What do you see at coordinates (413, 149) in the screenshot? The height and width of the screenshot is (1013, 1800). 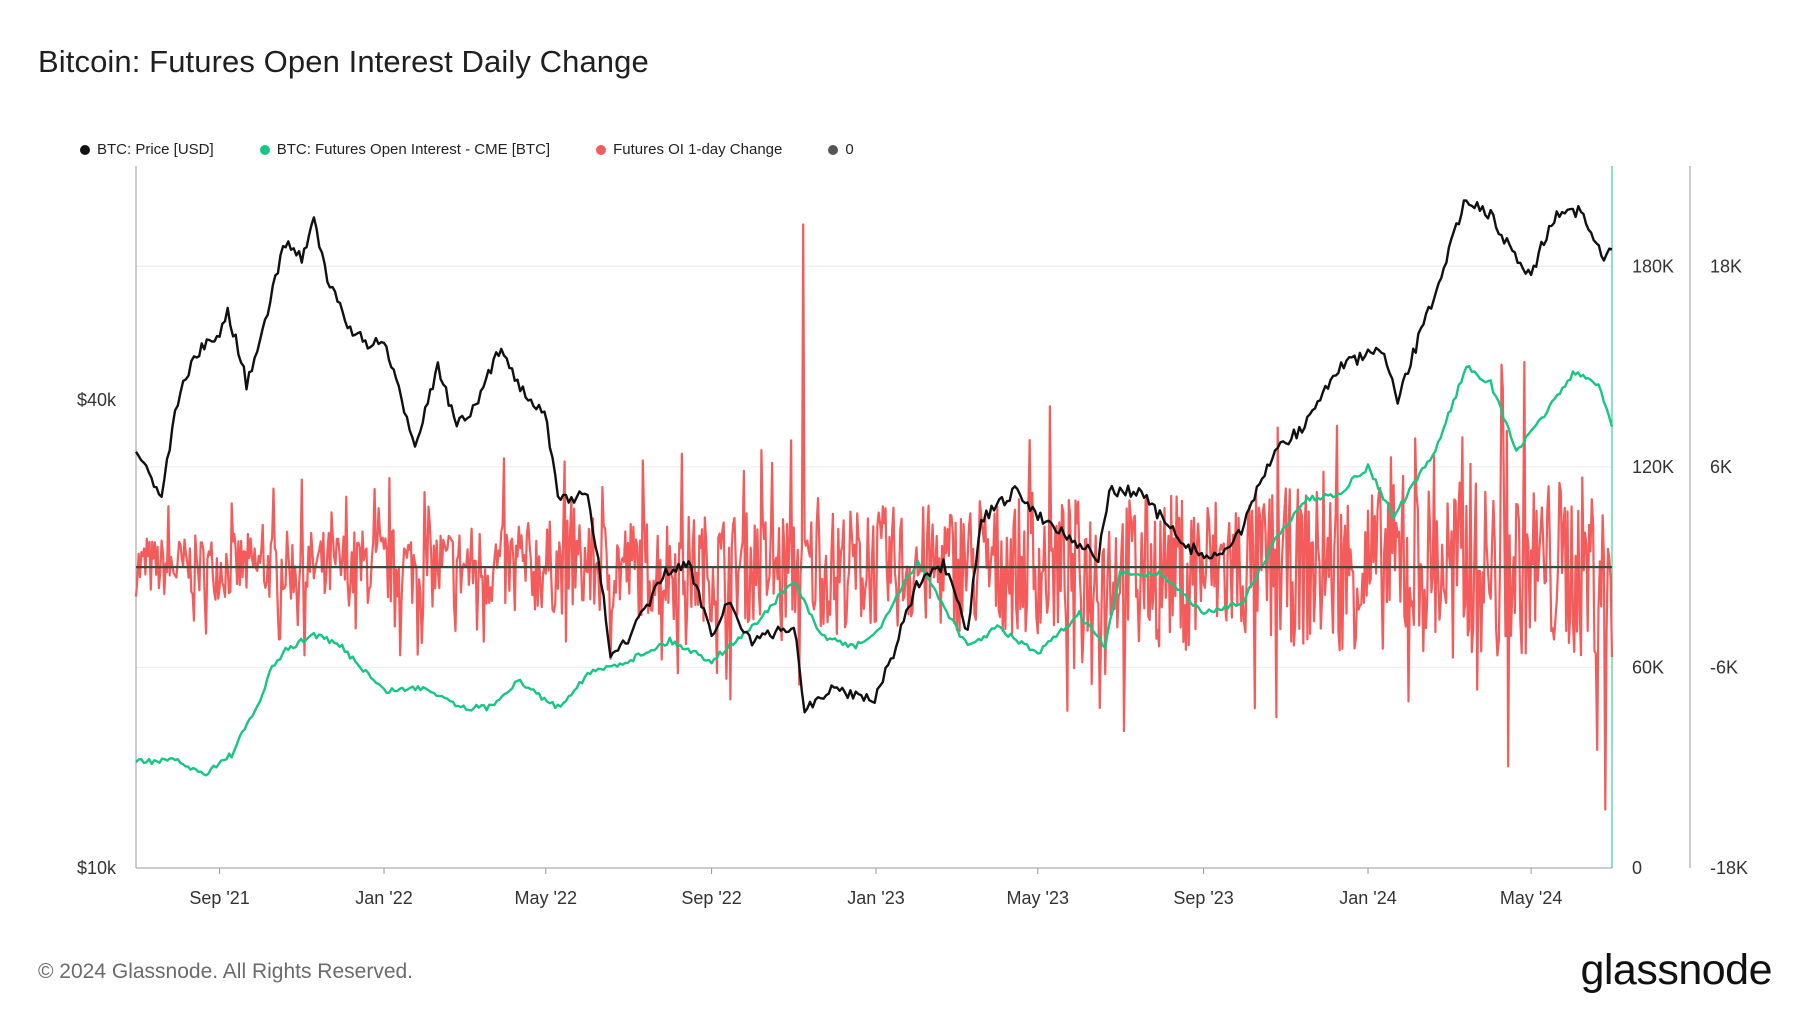 I see `legend-label-open-interest: BTC: Futures Open Interest - CME [BTC]` at bounding box center [413, 149].